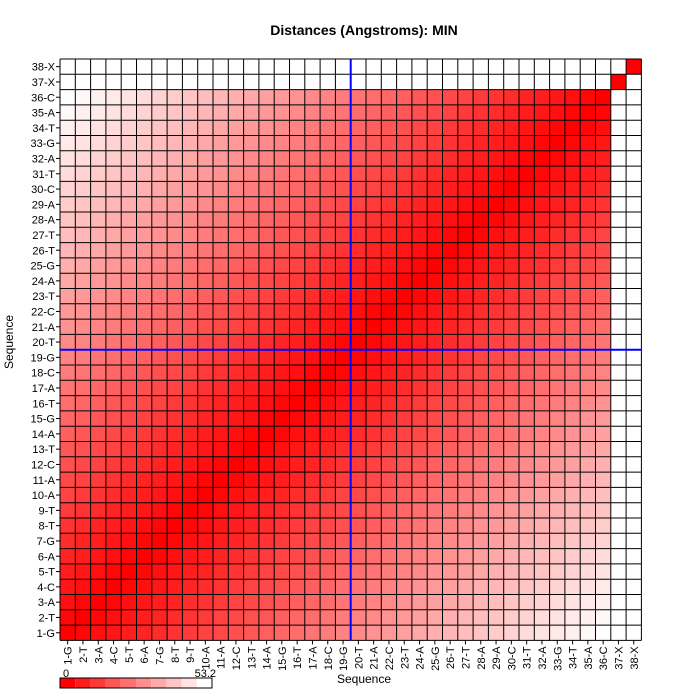 The image size is (700, 700). I want to click on y-tick-label: 1-G, so click(46, 634).